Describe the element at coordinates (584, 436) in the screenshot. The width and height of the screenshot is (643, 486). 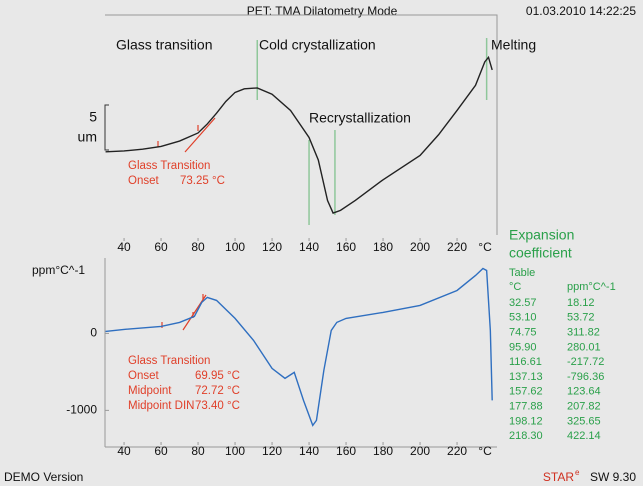
I see `table-cell: 422.14` at that location.